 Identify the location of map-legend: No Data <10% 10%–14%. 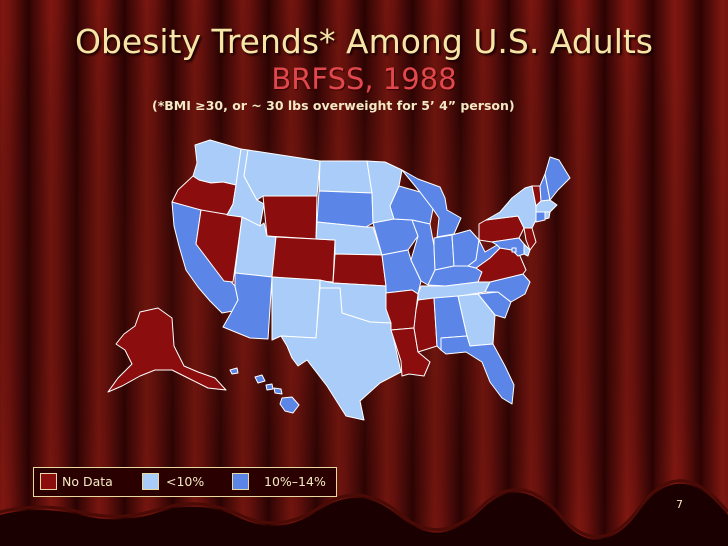
(185, 482).